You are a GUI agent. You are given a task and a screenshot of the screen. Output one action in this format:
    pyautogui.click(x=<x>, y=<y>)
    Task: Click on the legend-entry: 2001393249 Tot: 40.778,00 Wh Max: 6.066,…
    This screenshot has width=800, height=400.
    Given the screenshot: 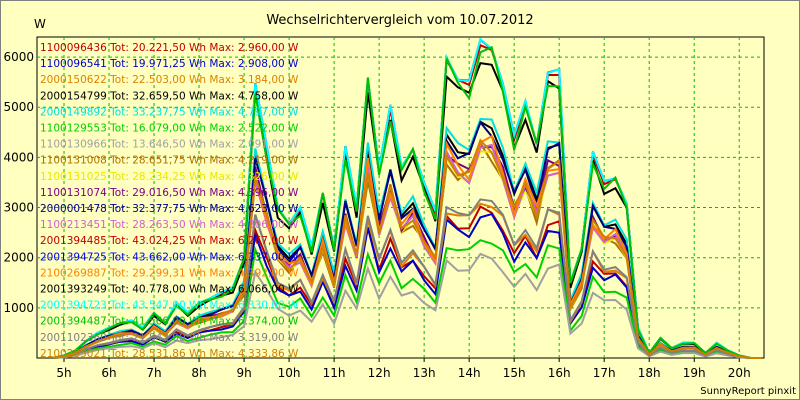 What is the action you would take?
    pyautogui.click(x=169, y=290)
    